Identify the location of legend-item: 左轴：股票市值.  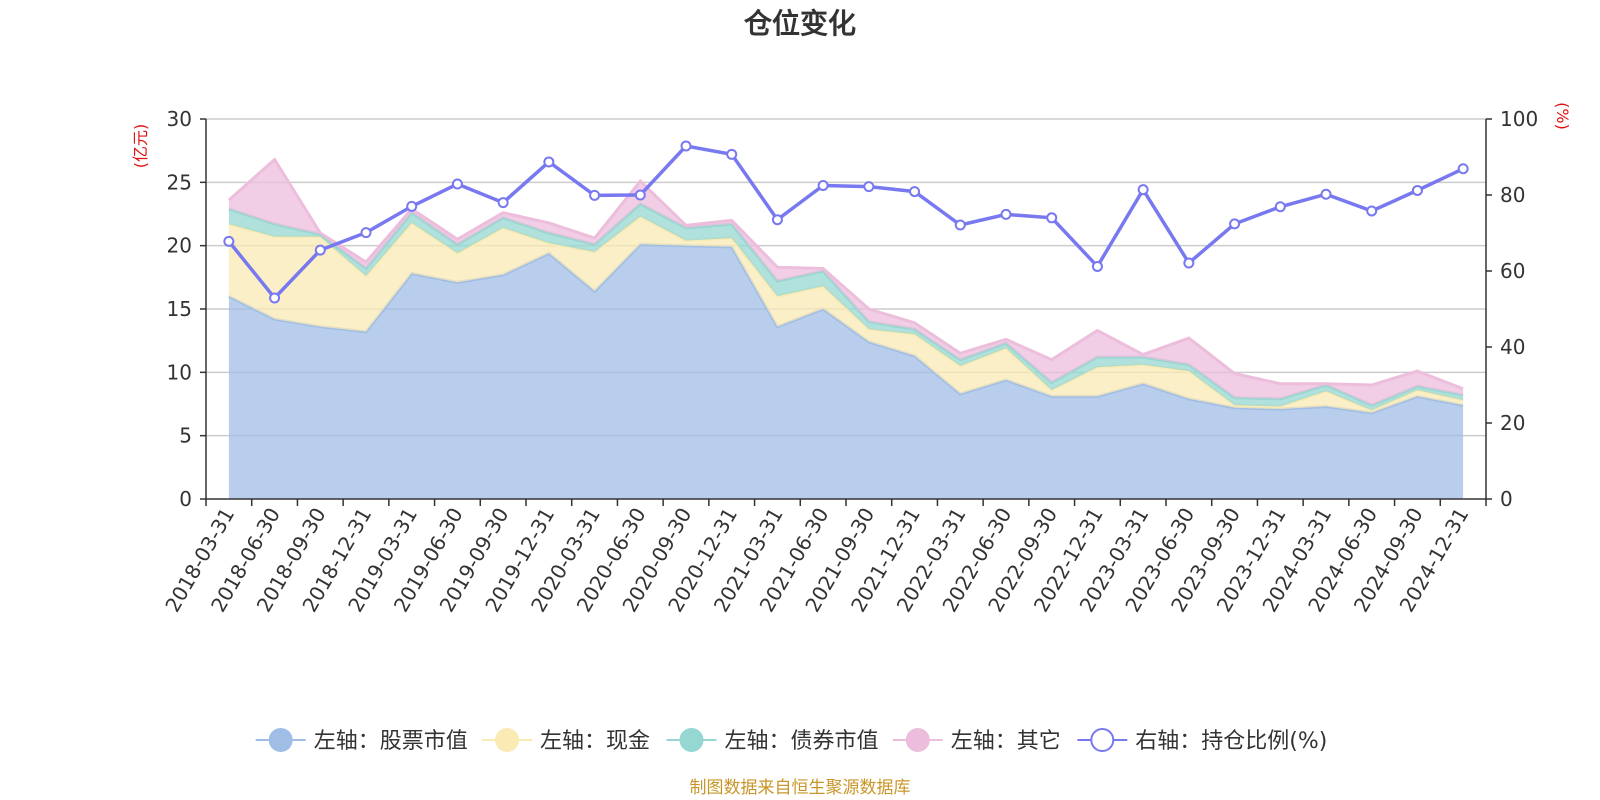
(361, 741).